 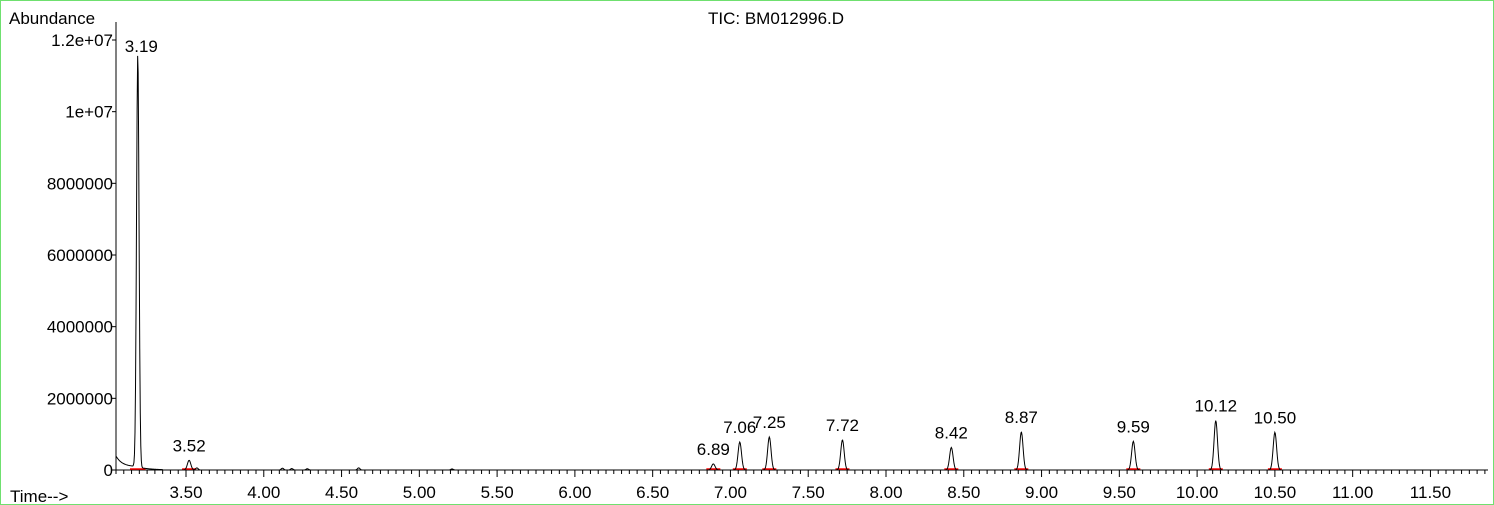 I want to click on x-tick-label: 5.00, so click(x=419, y=492).